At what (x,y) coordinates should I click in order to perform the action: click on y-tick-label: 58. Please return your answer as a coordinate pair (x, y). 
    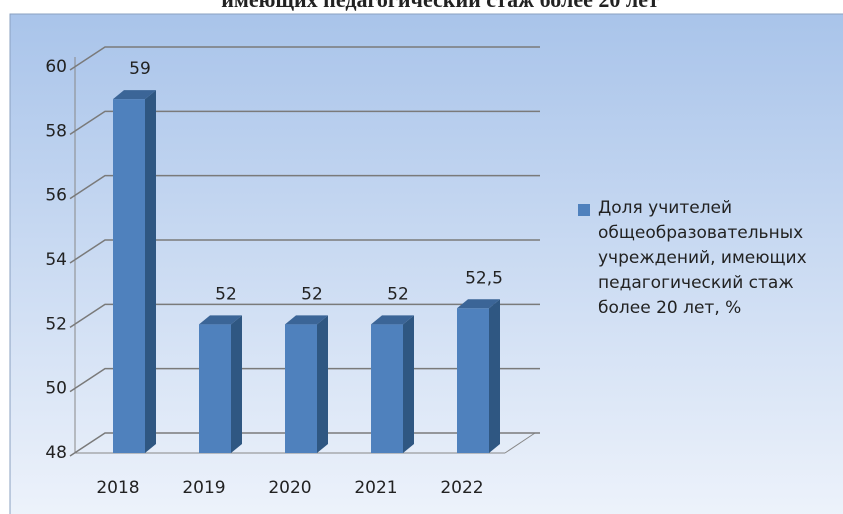
    Looking at the image, I should click on (56, 131).